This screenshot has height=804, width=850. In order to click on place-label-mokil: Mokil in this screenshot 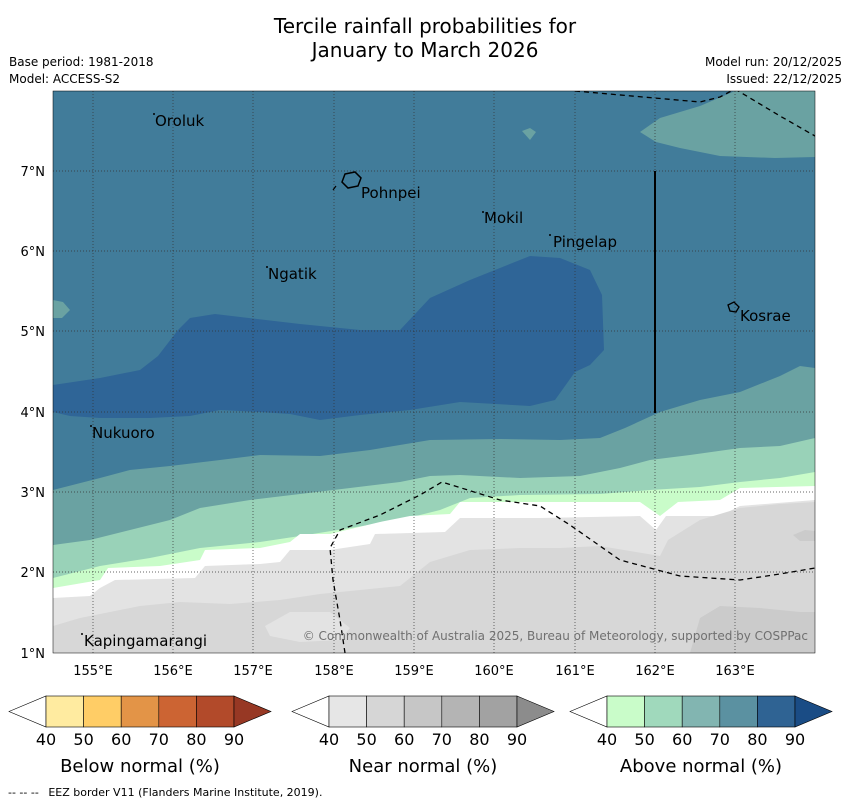, I will do `click(503, 218)`.